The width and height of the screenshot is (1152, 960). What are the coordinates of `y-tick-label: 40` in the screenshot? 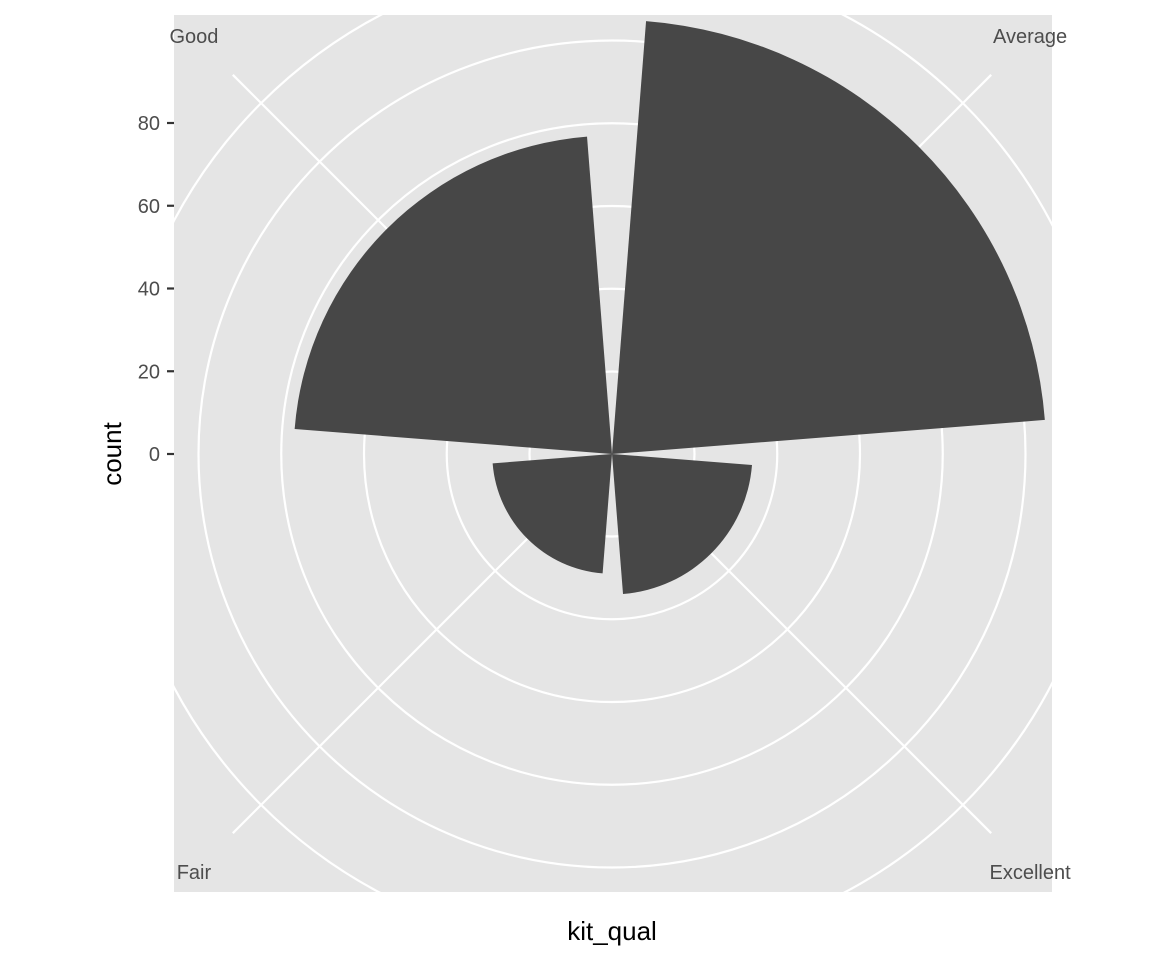 It's located at (149, 290).